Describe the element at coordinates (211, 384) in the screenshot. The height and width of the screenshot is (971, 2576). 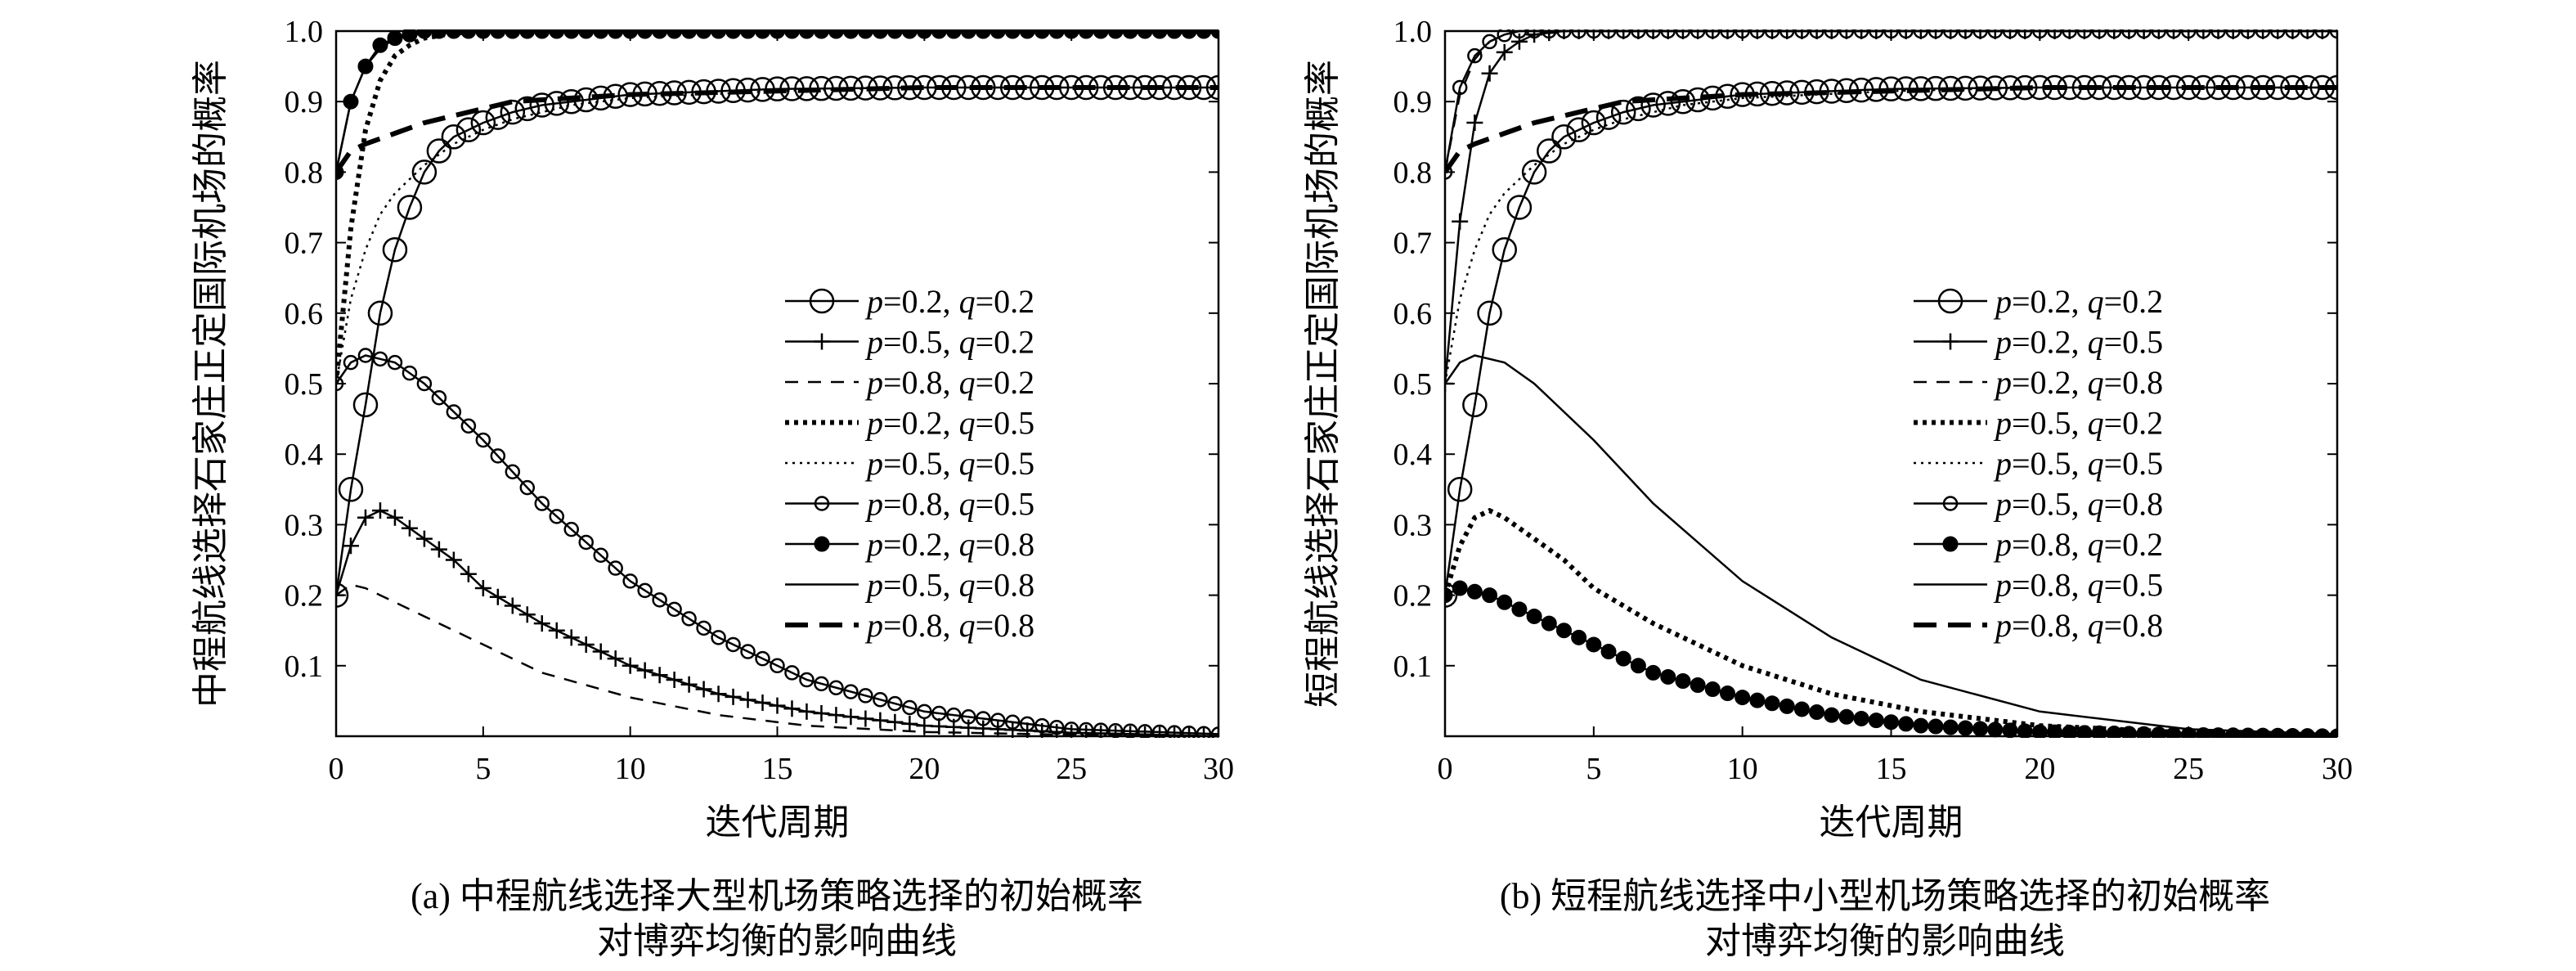
I see `y-axis-label: 中程航线选择石家庄正定国际机场的概率` at that location.